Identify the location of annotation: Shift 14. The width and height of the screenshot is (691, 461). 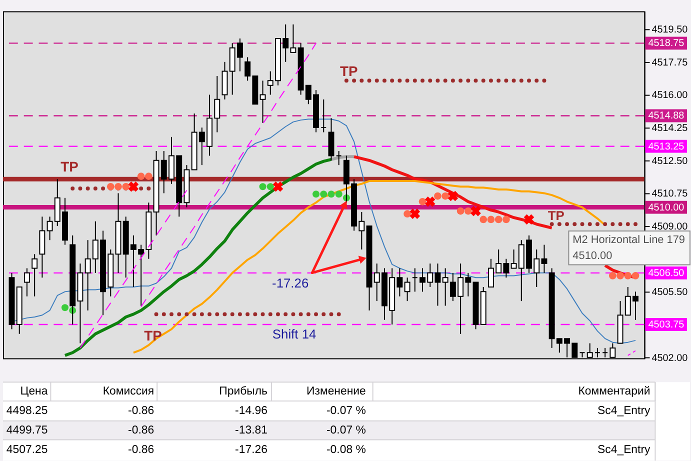
(294, 334).